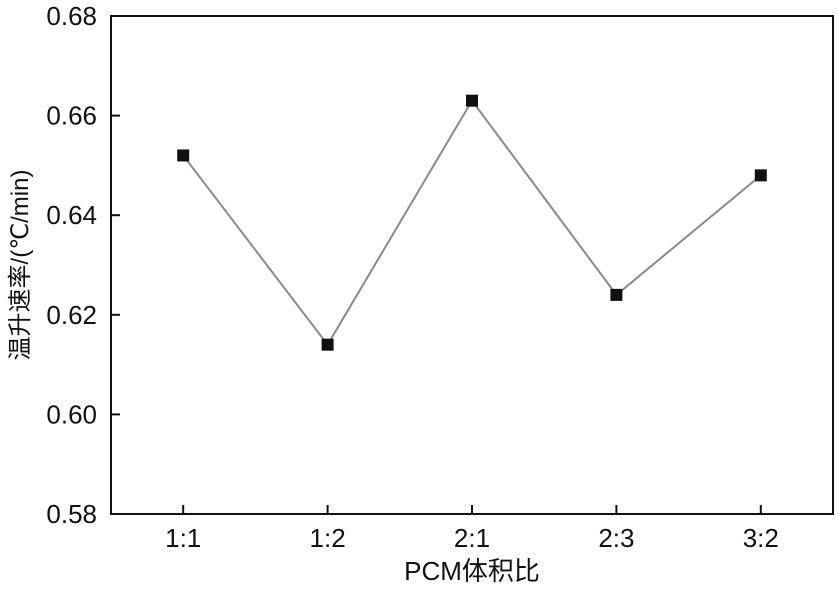 The width and height of the screenshot is (838, 590). Describe the element at coordinates (761, 538) in the screenshot. I see `x-tick-label: 3:2` at that location.